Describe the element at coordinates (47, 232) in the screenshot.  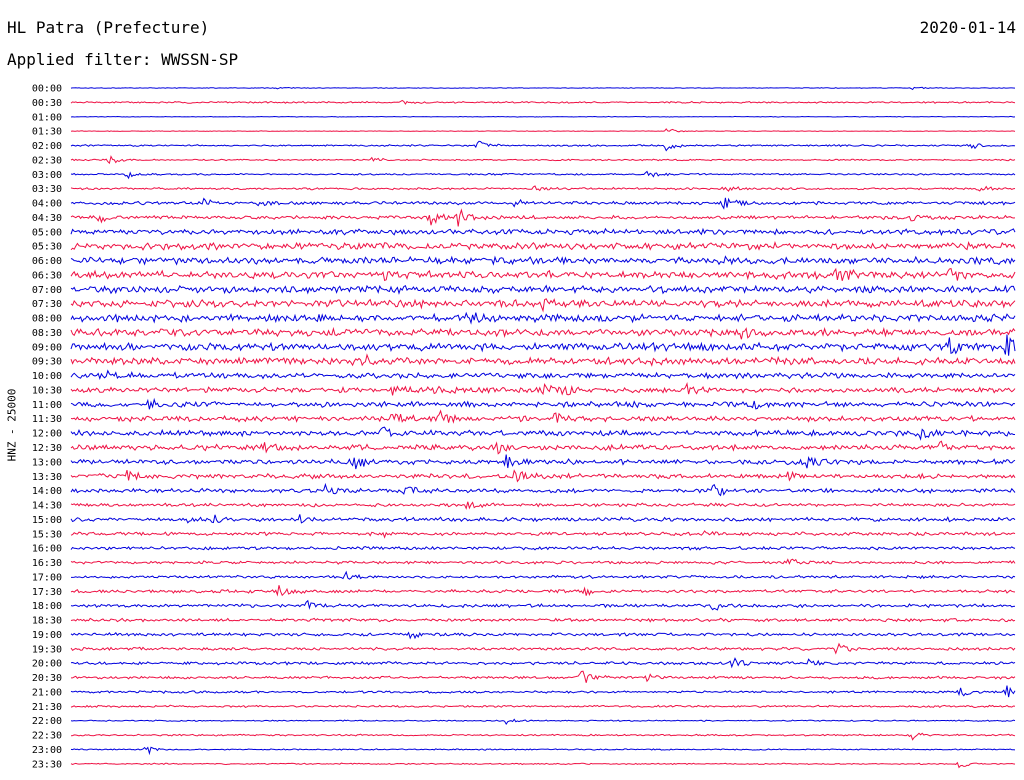
I see `row-label: 05:00` at that location.